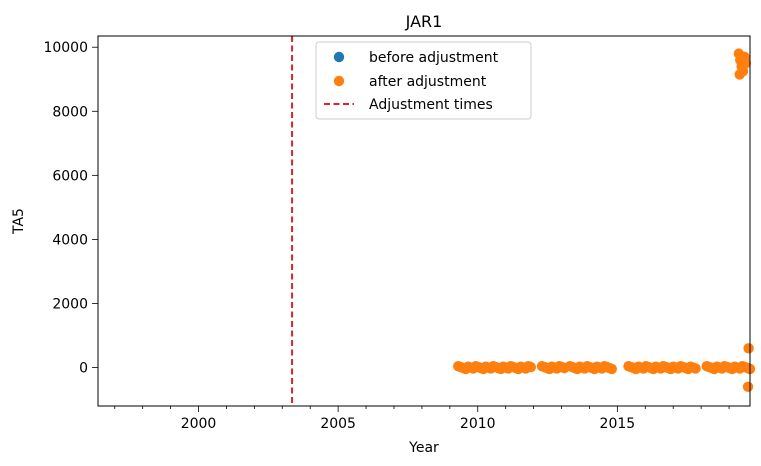  I want to click on chart-title: JAR1, so click(424, 21).